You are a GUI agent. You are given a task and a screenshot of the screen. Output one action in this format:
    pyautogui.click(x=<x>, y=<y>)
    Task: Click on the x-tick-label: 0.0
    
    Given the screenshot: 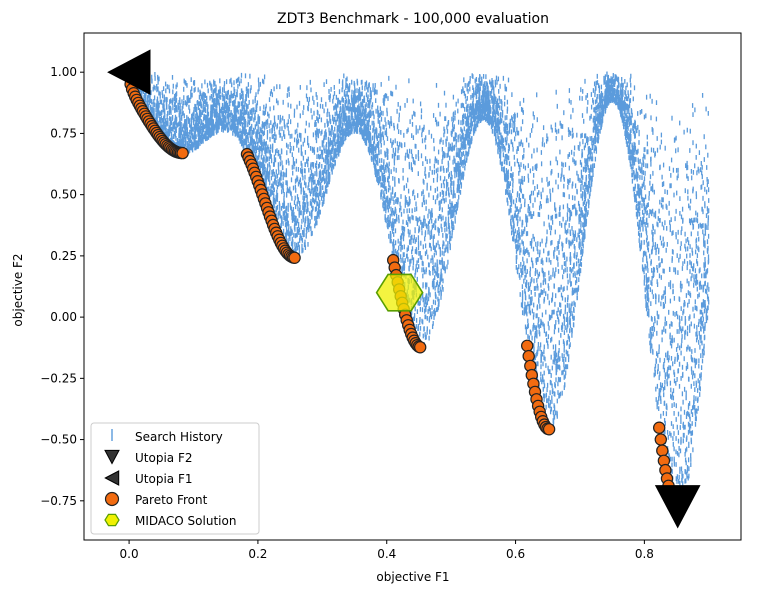 What is the action you would take?
    pyautogui.click(x=129, y=554)
    